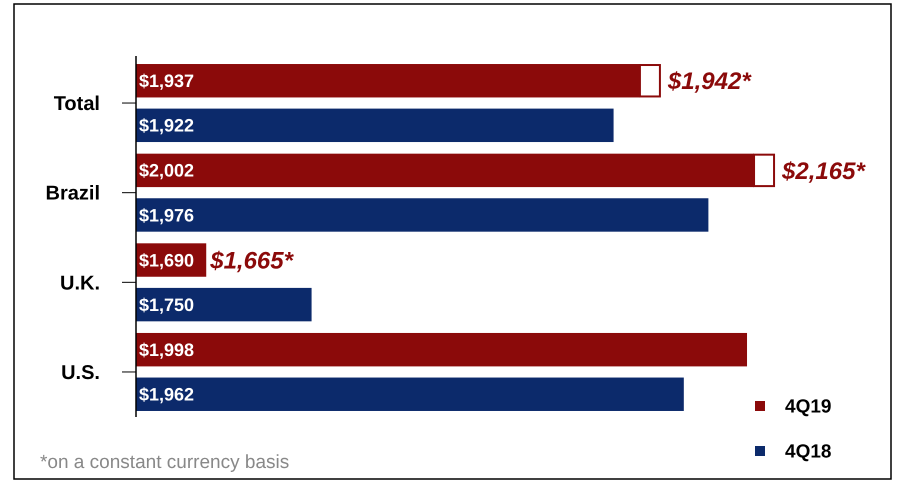 The height and width of the screenshot is (485, 898). I want to click on y-tick-label: Total, so click(77, 104).